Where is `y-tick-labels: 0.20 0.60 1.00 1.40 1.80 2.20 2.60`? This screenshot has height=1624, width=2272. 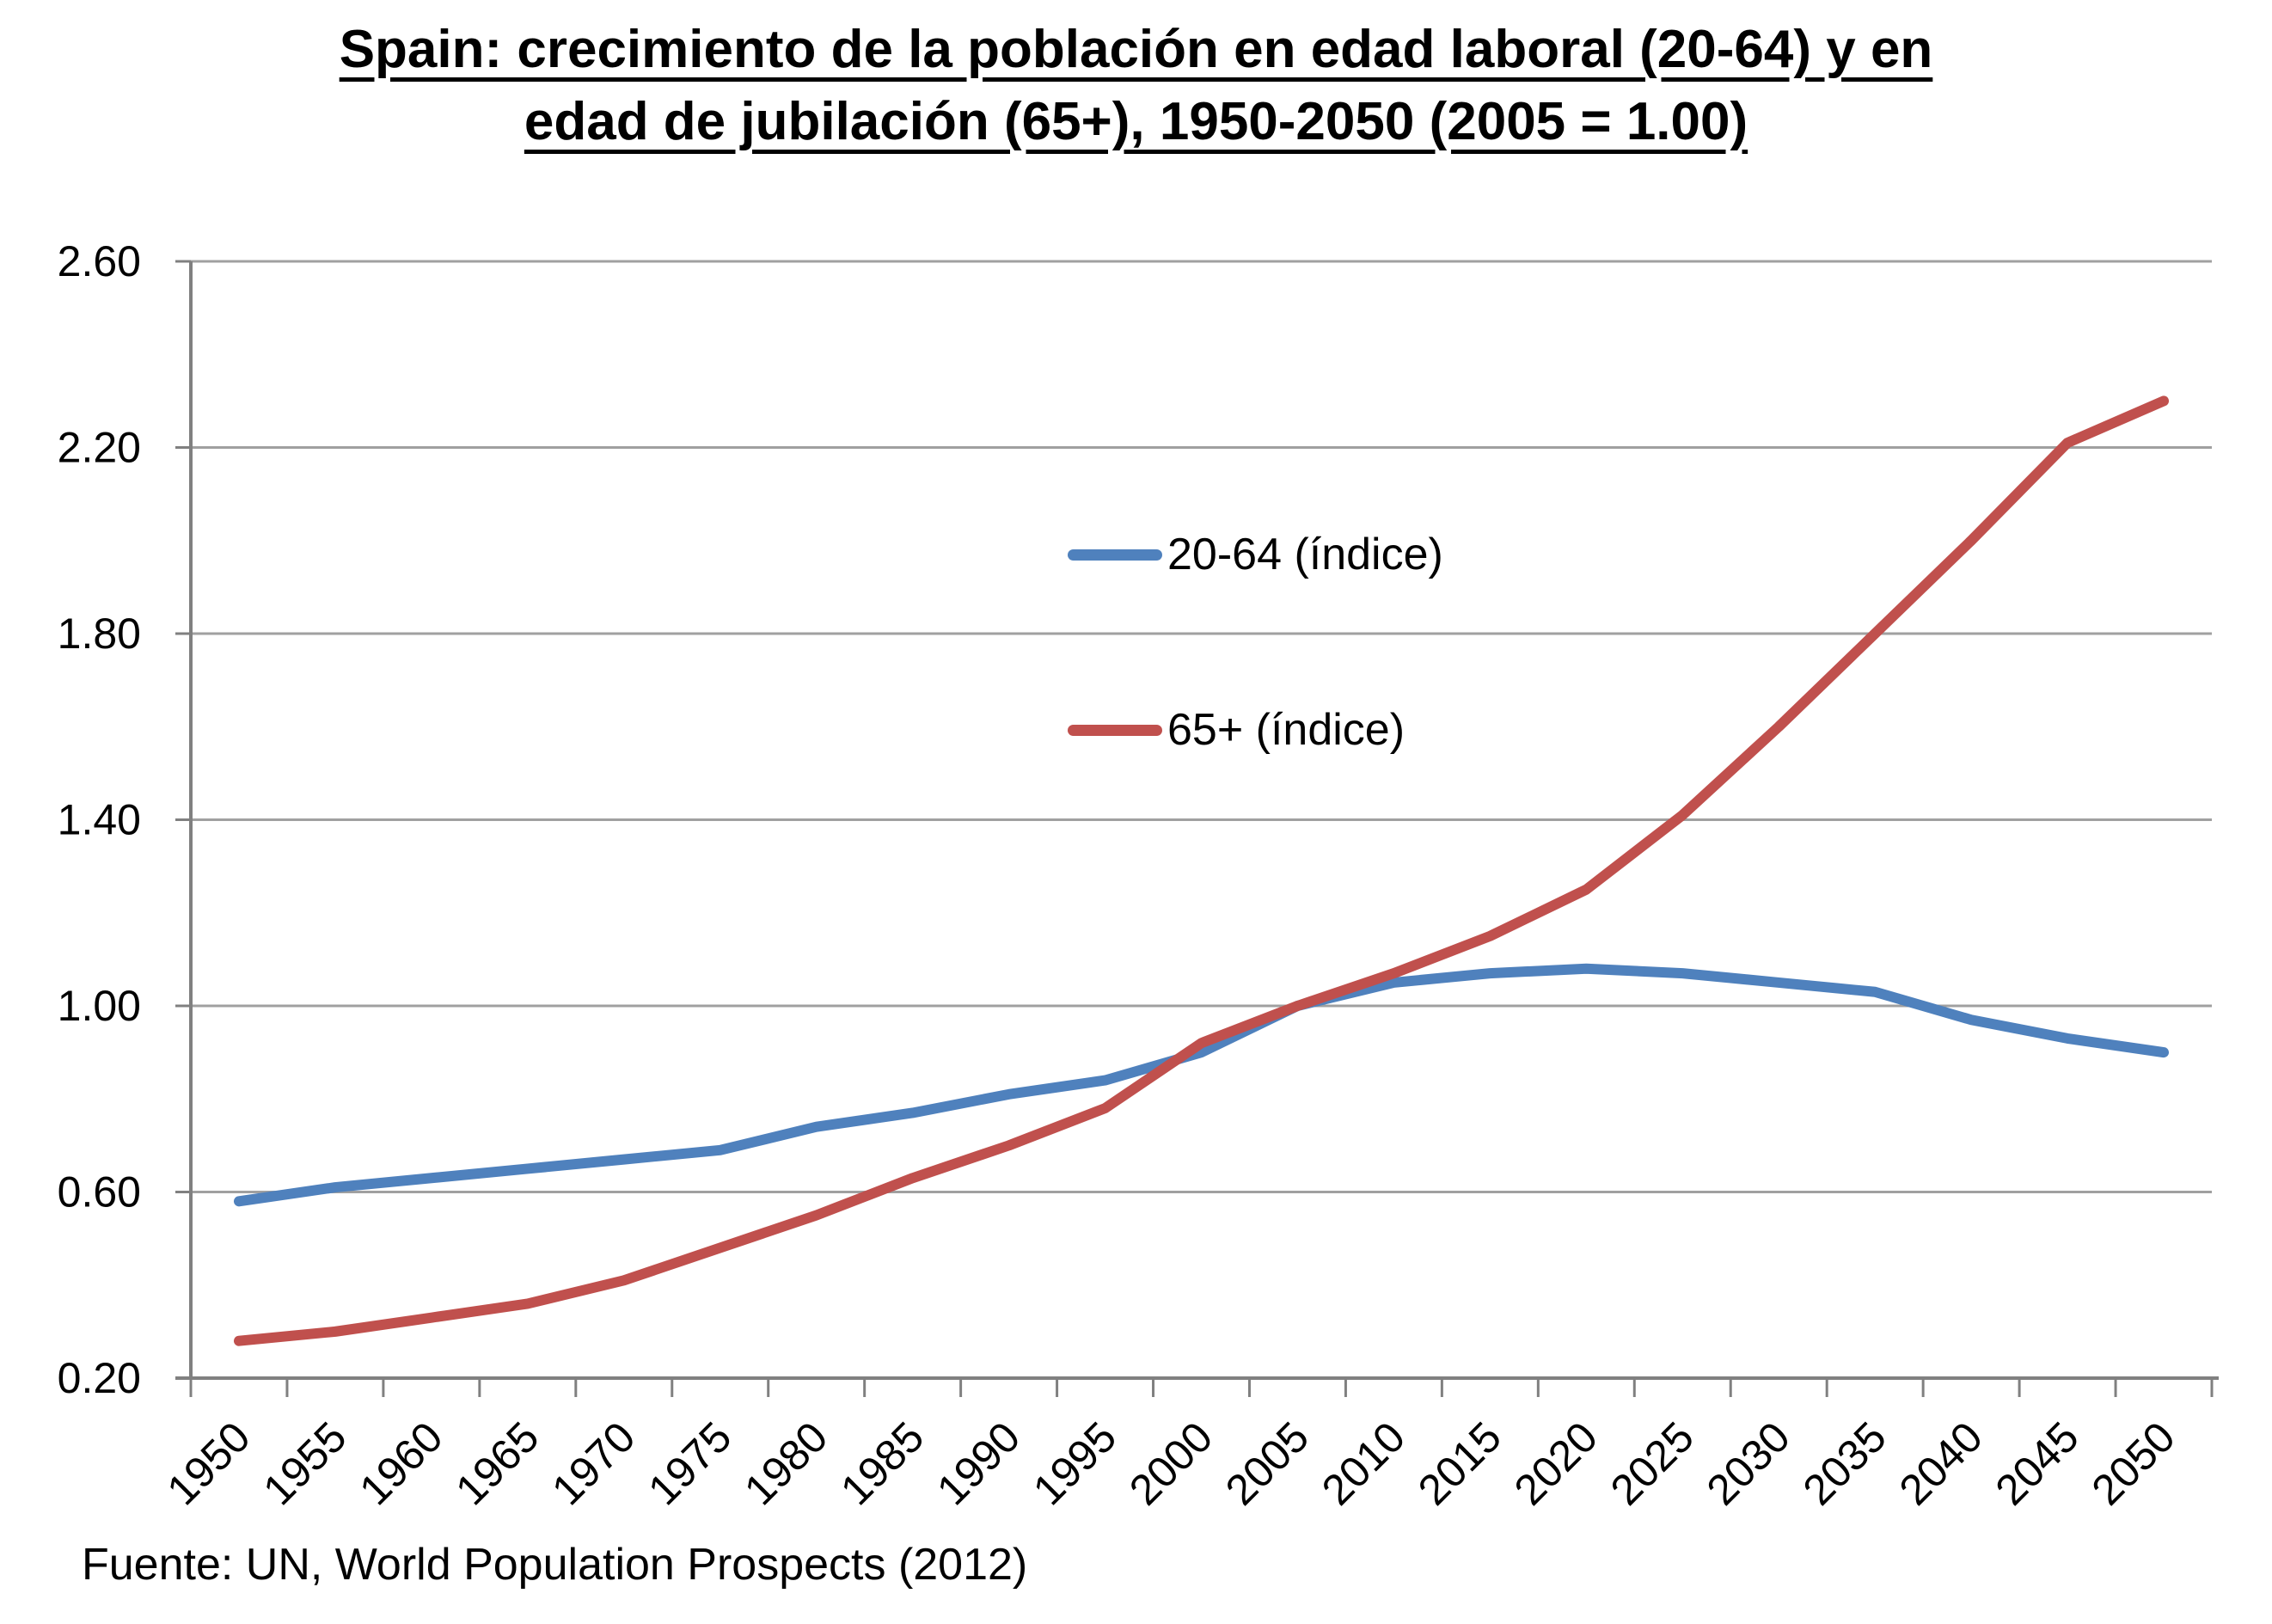
y-tick-labels: 0.20 0.60 1.00 1.40 1.80 2.20 2.60 is located at coordinates (99, 819).